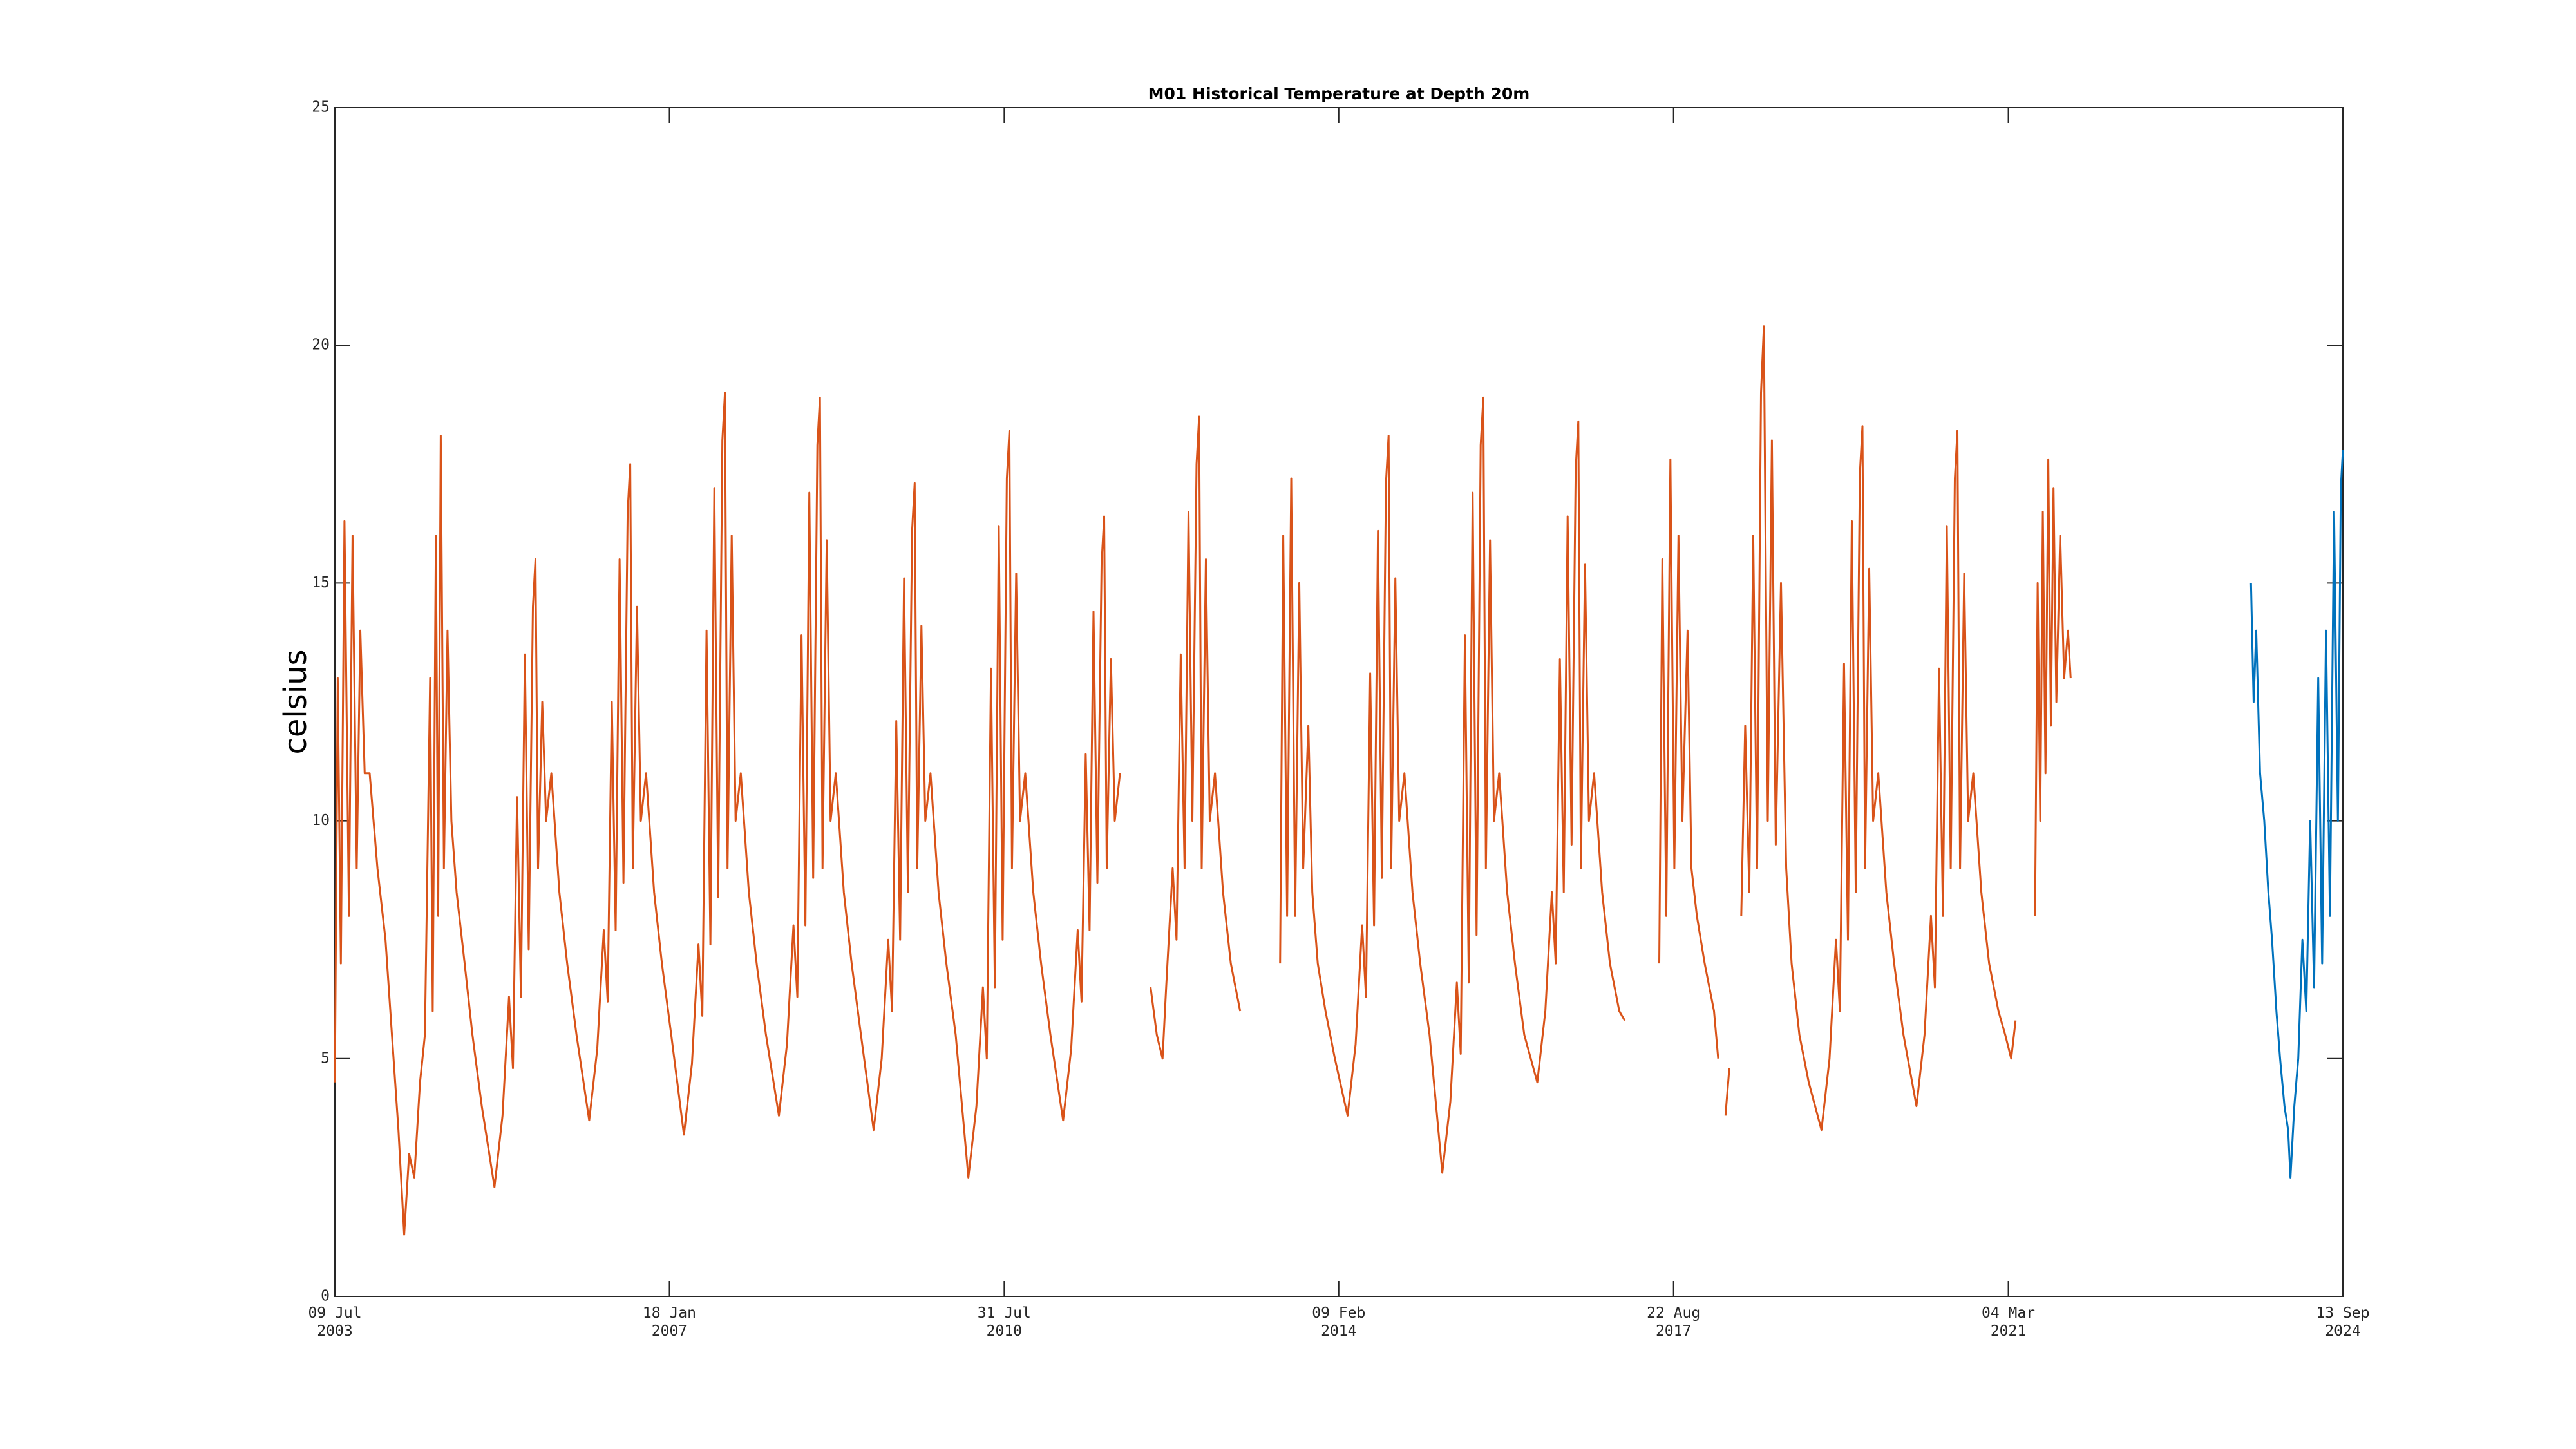 The height and width of the screenshot is (1449, 2576). I want to click on x-tick-label: 31 Jul 2010, so click(1004, 1322).